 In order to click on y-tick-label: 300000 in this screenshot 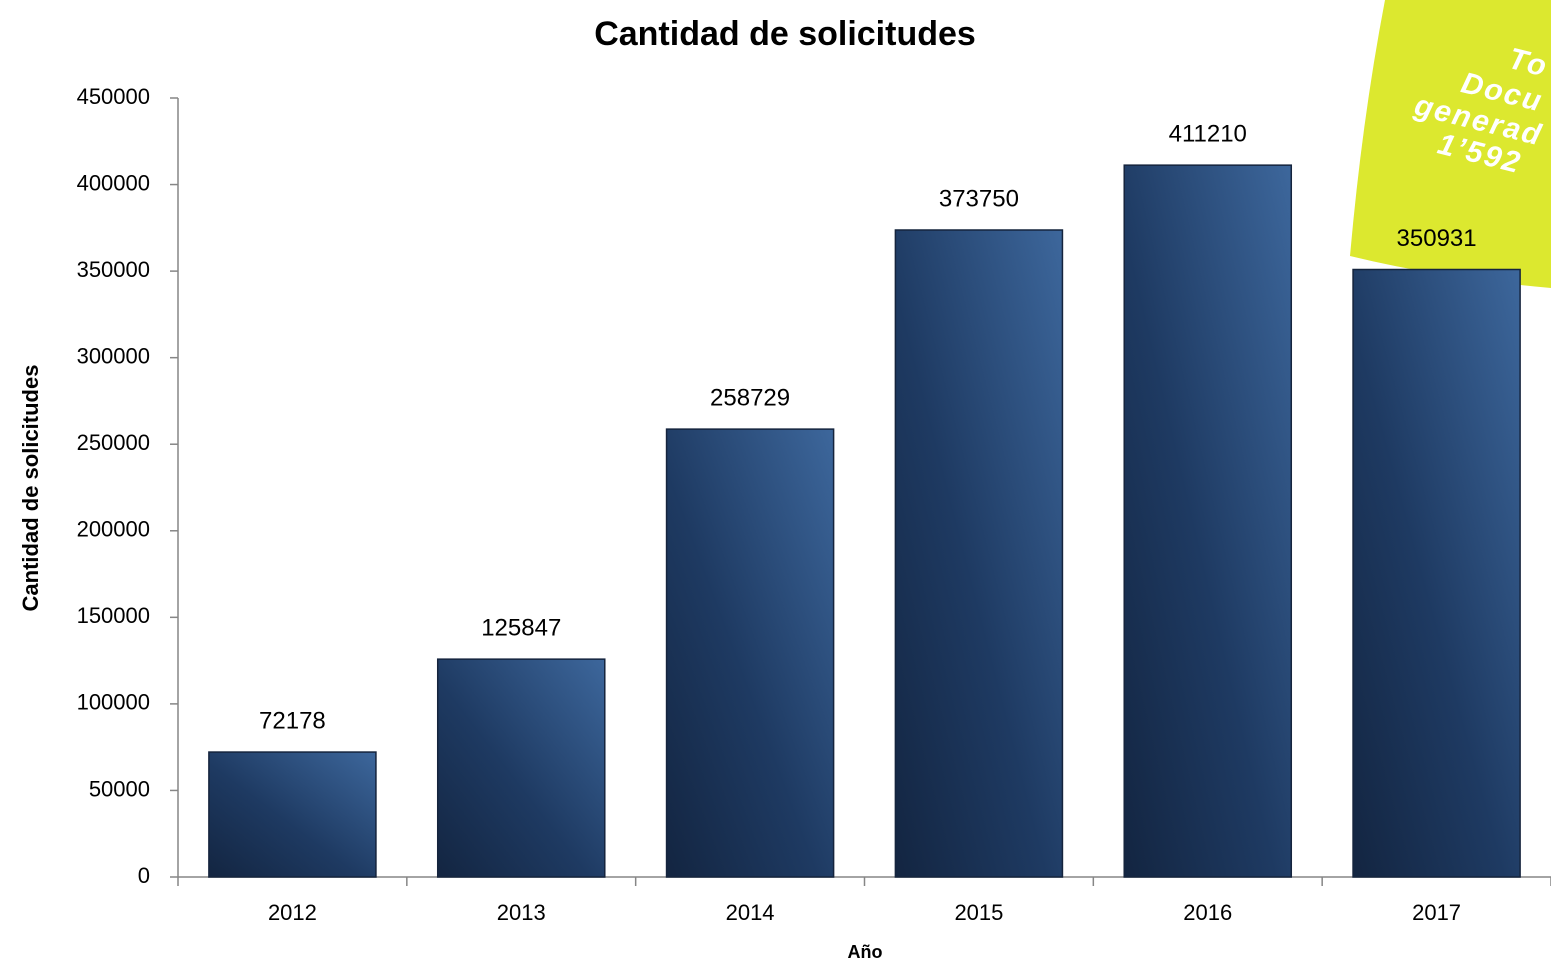, I will do `click(113, 355)`.